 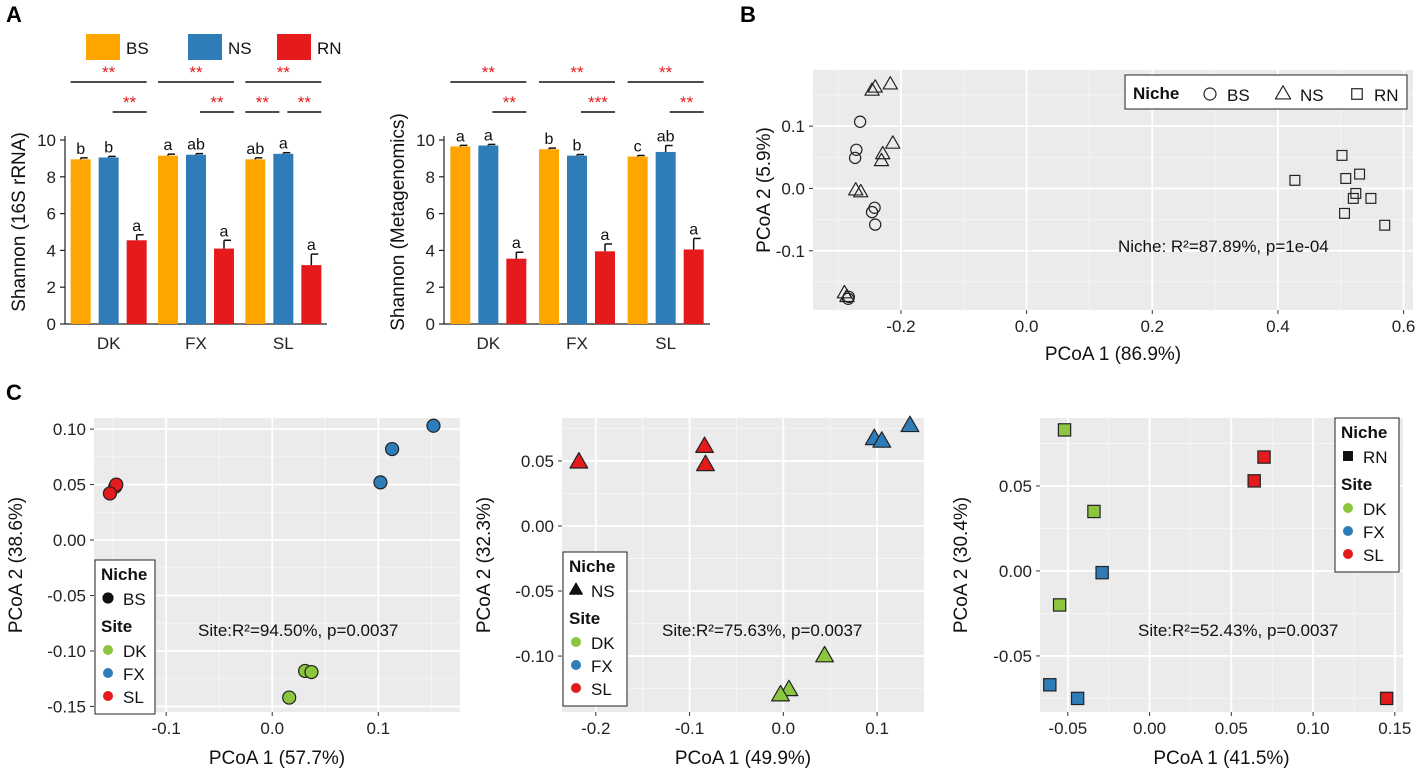 What do you see at coordinates (69, 540) in the screenshot?
I see `y-tick-label: 0.00` at bounding box center [69, 540].